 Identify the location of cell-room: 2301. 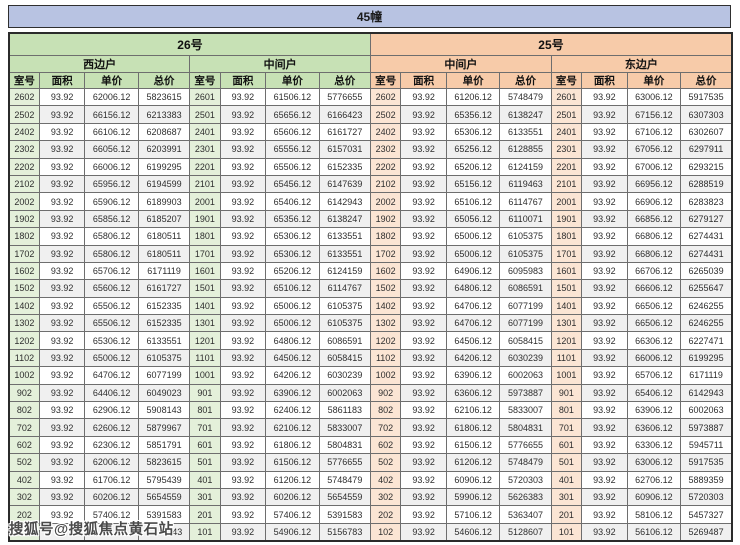
(205, 149).